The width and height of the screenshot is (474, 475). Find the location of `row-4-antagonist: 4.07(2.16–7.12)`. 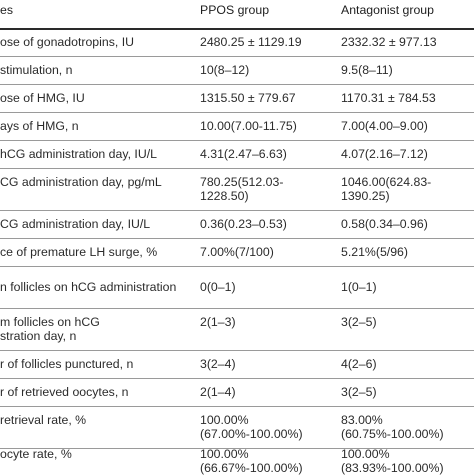

row-4-antagonist: 4.07(2.16–7.12) is located at coordinates (384, 154).